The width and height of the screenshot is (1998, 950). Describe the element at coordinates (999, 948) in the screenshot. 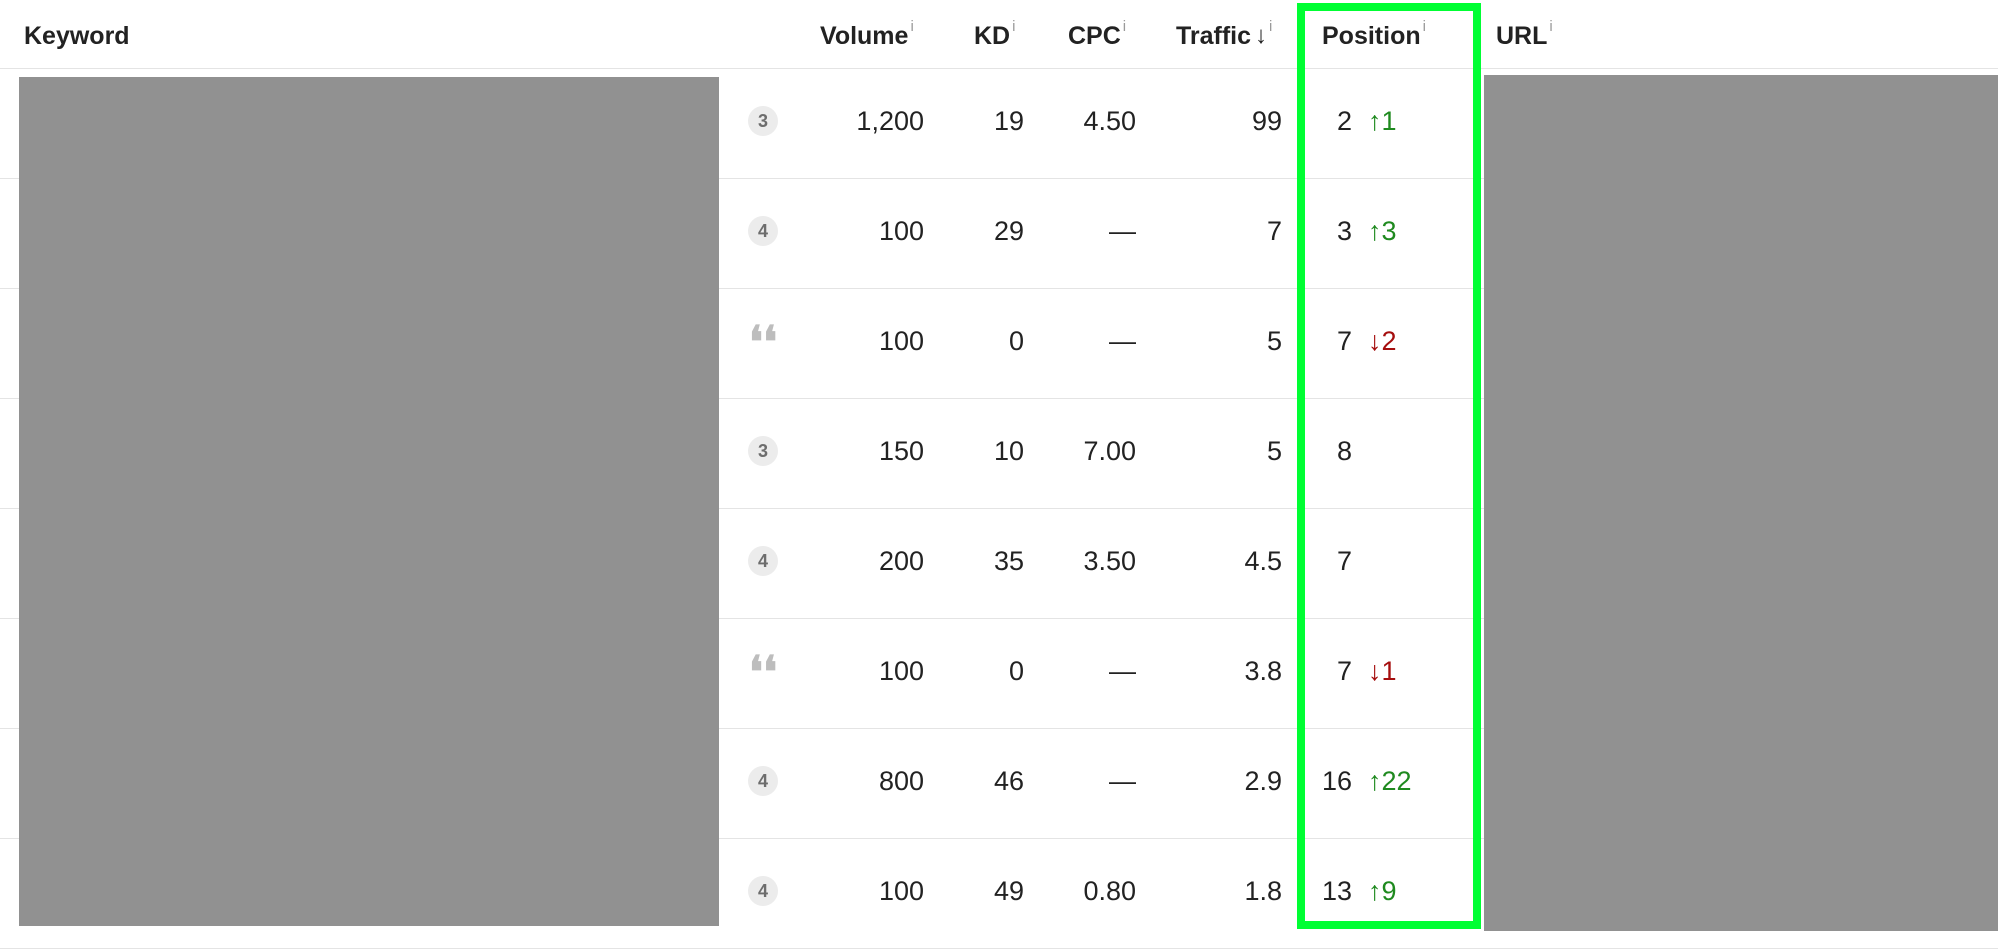

I see `table-bottom-divider` at that location.